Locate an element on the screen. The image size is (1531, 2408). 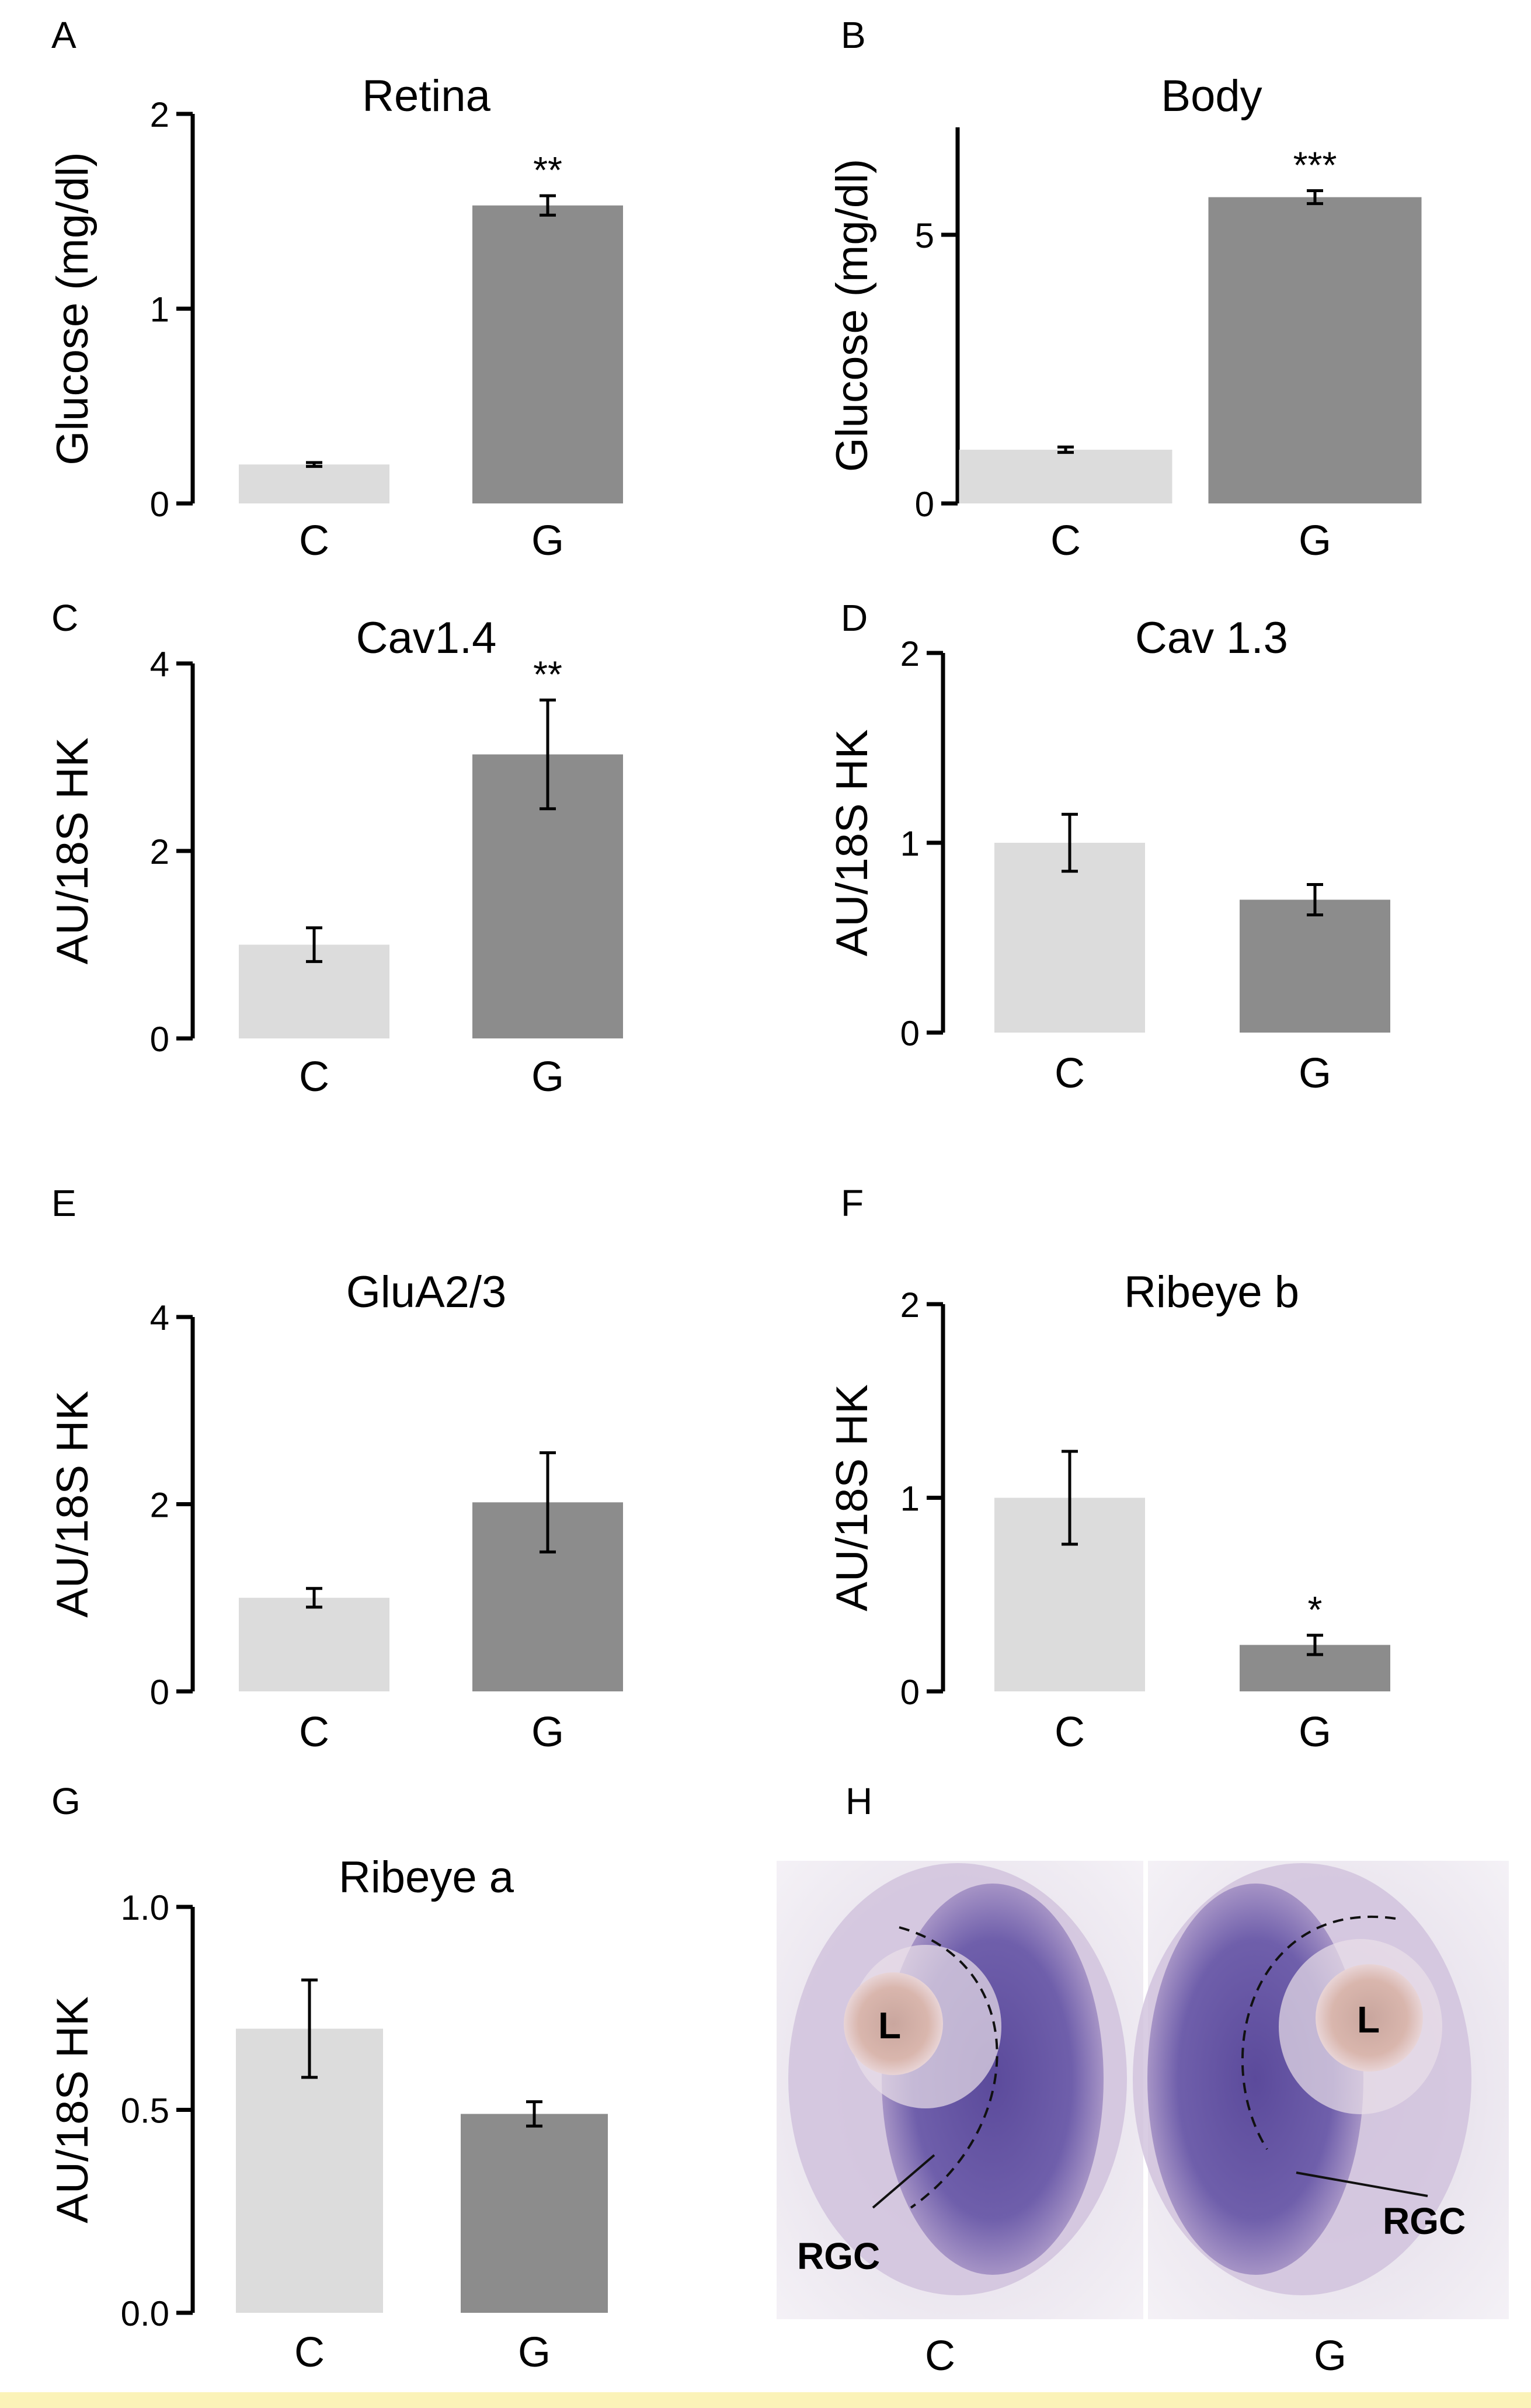
chart-panel-d: D Cav 1.3 AU/18S HK 0 1 2 C G is located at coordinates (1108, 847).